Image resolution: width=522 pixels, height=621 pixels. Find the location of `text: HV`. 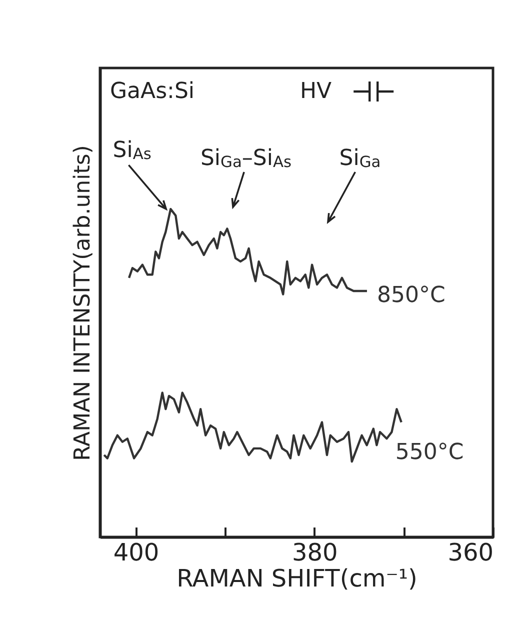

text: HV is located at coordinates (316, 91).